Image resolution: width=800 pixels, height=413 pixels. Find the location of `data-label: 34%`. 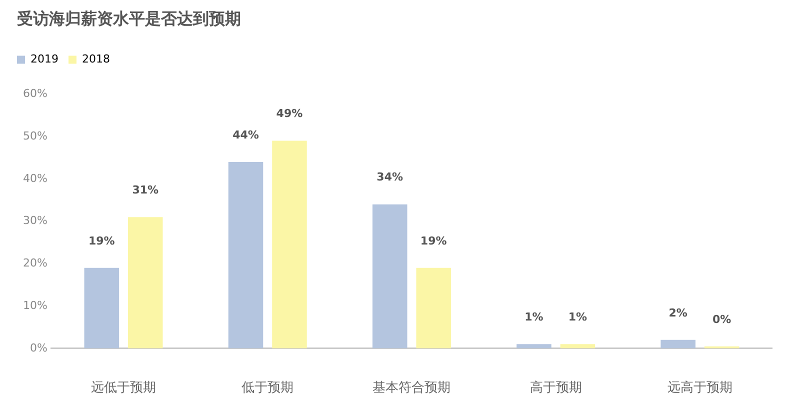

data-label: 34% is located at coordinates (390, 177).